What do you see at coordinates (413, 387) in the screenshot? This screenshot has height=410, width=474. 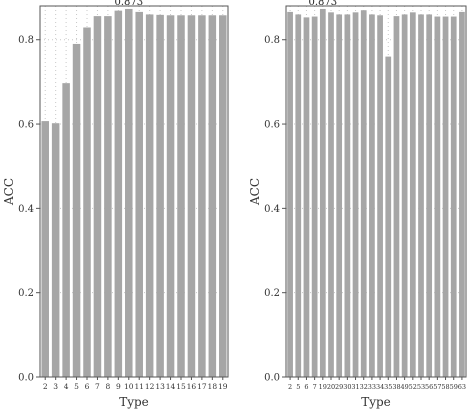 I see `x-tick-label: 52` at bounding box center [413, 387].